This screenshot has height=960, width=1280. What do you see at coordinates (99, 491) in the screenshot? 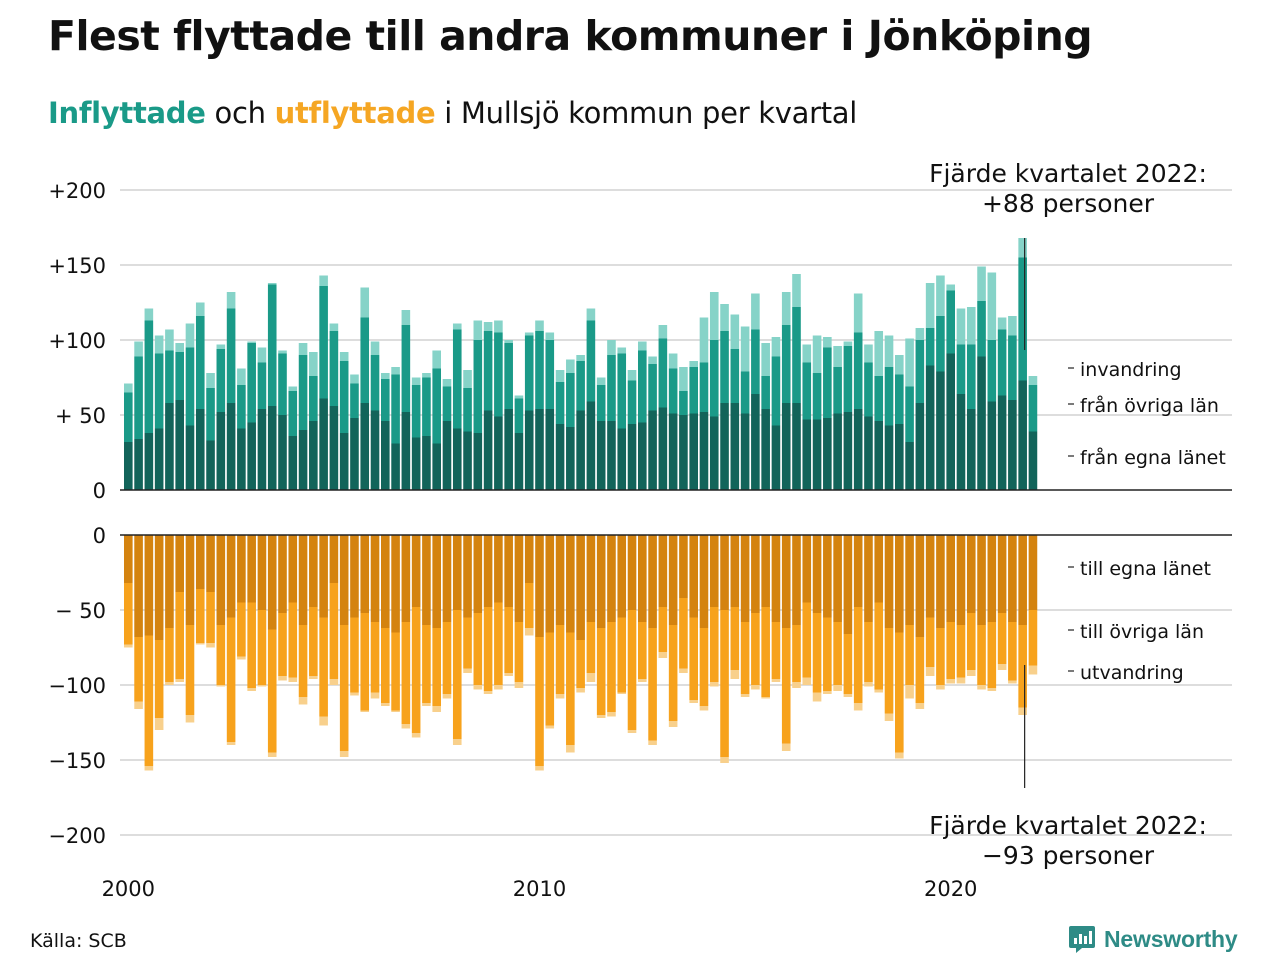
I see `y-tick-label-in: 0` at bounding box center [99, 491].